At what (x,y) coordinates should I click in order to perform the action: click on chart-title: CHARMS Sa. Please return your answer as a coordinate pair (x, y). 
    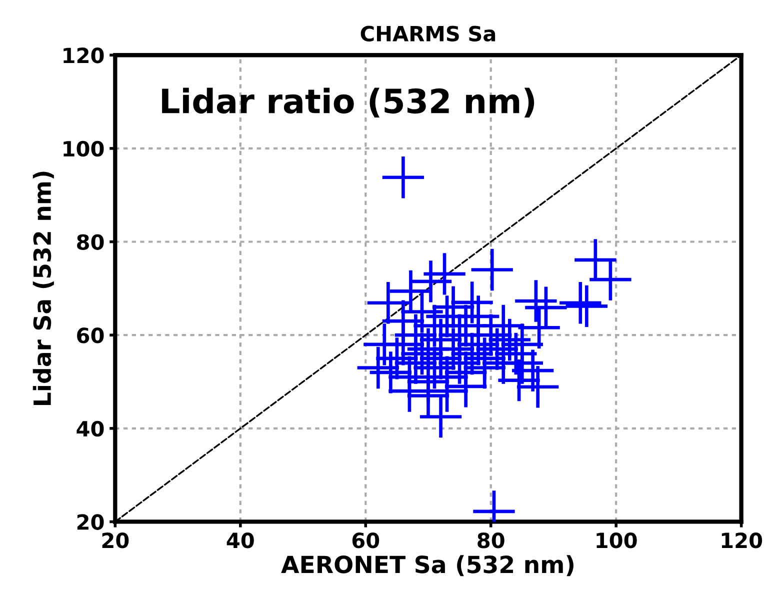
    Looking at the image, I should click on (428, 34).